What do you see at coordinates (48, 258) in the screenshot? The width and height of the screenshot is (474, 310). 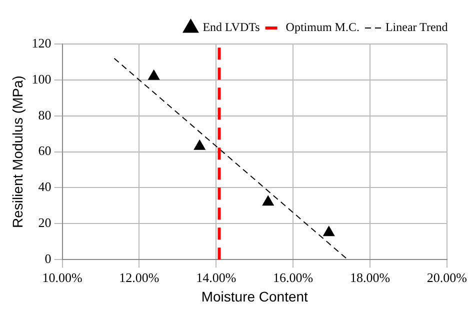 I see `y-tick-label: 0` at bounding box center [48, 258].